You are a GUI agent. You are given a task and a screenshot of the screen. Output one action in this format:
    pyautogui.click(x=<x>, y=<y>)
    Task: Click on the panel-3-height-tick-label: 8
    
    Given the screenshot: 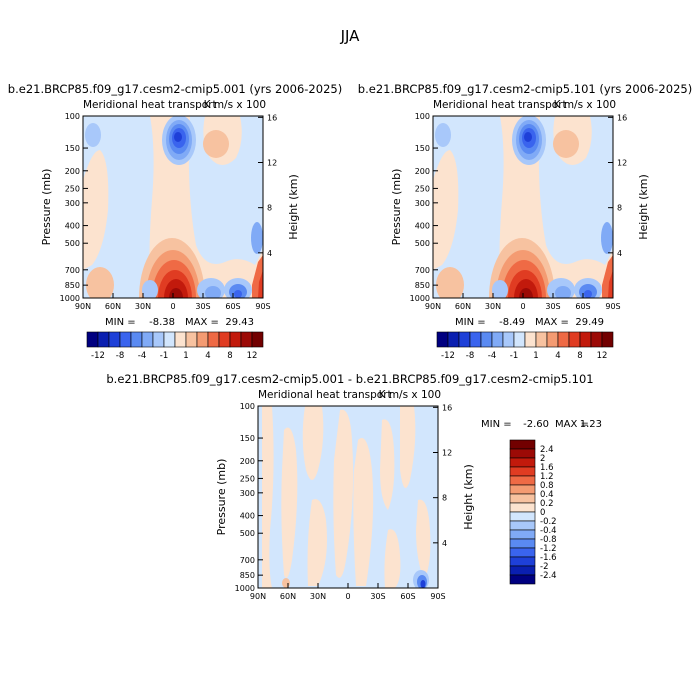 What is the action you would take?
    pyautogui.click(x=444, y=498)
    